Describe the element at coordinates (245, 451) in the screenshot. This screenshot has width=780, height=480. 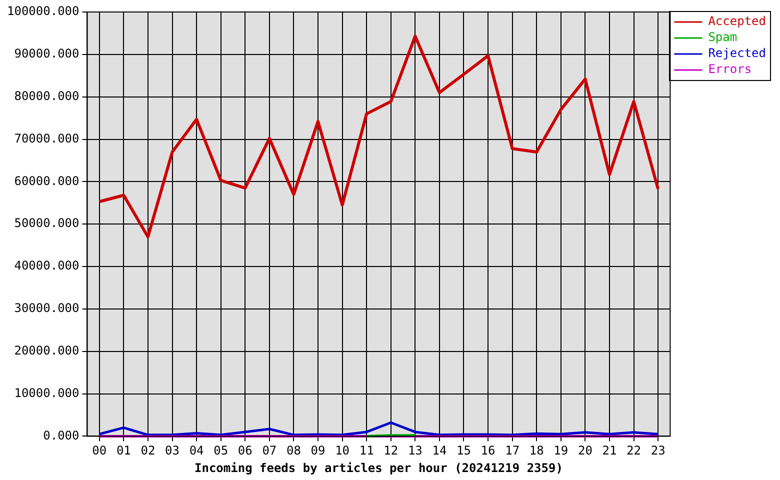
I see `x-tick-label: 06` at that location.